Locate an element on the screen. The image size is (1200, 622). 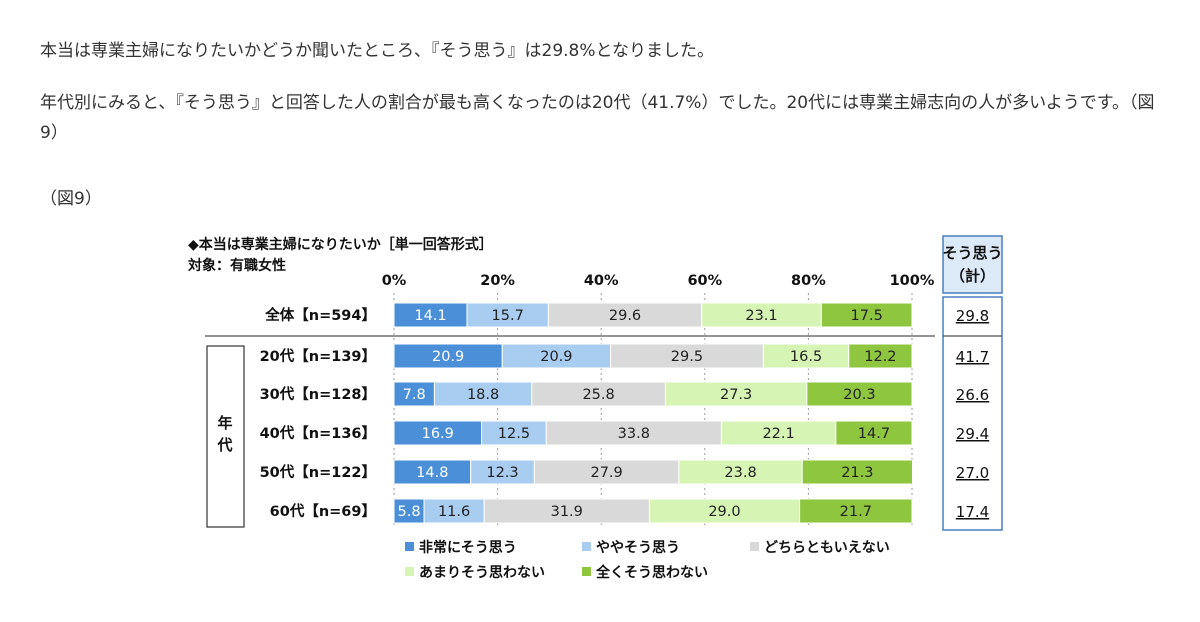
data-label: 5.8 is located at coordinates (408, 512).